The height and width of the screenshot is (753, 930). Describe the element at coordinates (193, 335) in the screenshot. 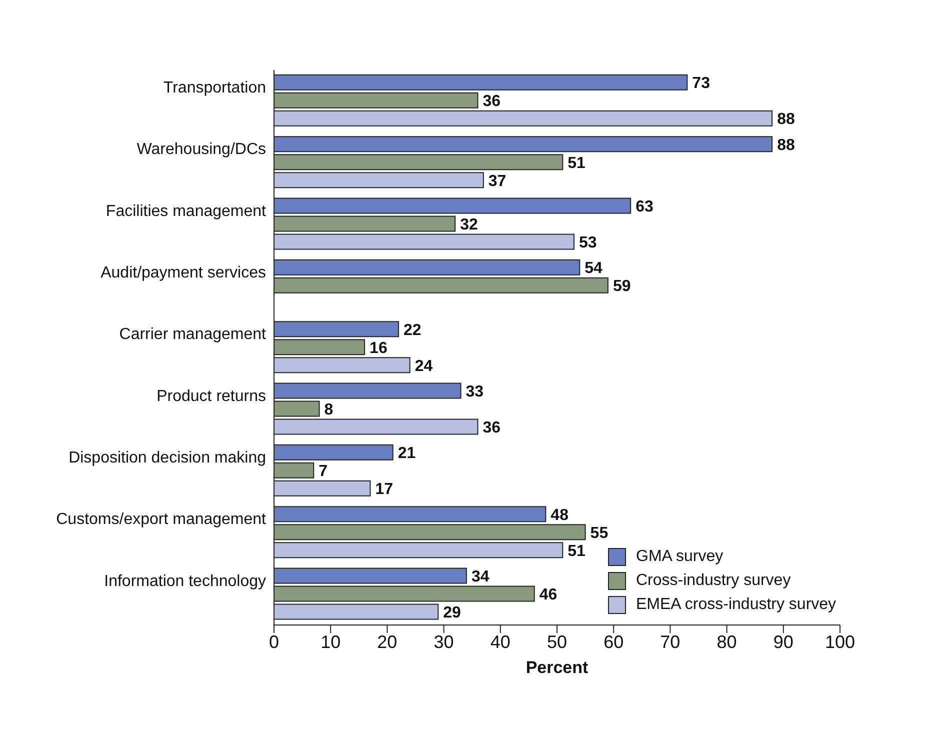

I see `y-tick-label: Carrier management` at that location.